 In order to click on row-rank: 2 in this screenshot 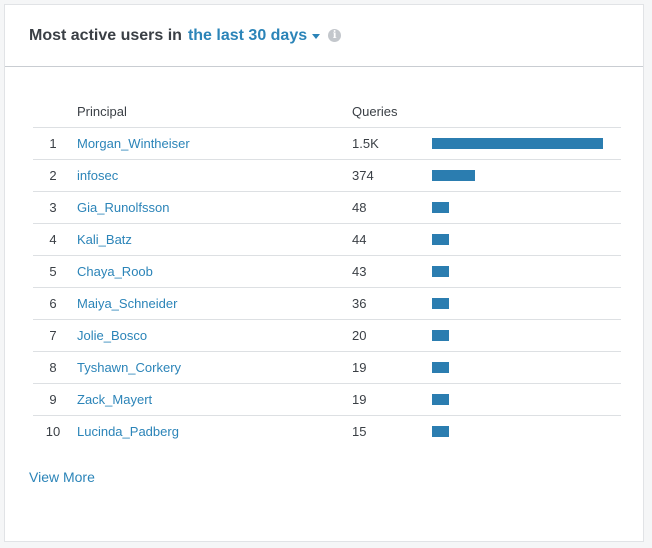, I will do `click(53, 175)`.